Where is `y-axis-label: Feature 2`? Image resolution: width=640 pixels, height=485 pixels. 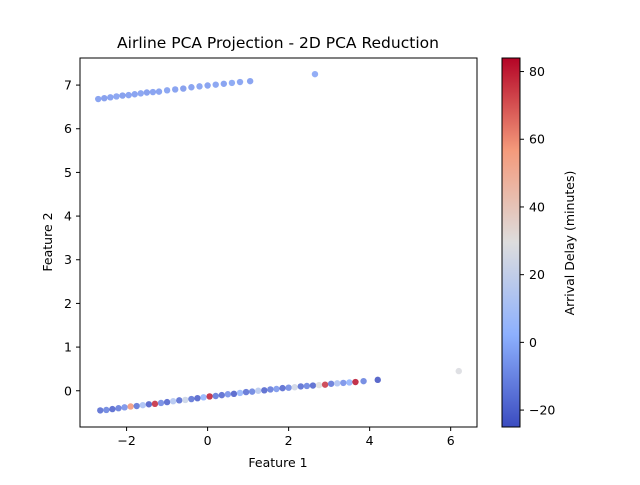
y-axis-label: Feature 2 is located at coordinates (47, 241).